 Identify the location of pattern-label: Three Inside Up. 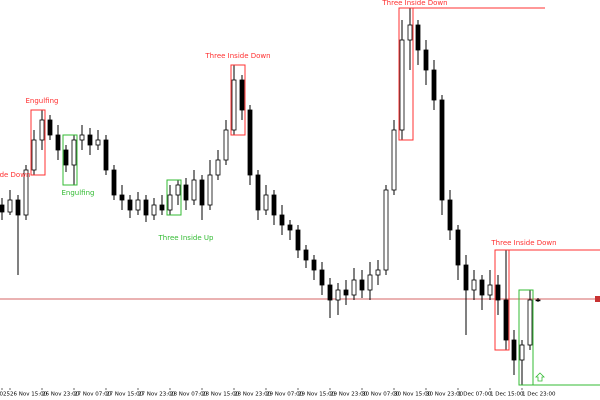
(186, 238).